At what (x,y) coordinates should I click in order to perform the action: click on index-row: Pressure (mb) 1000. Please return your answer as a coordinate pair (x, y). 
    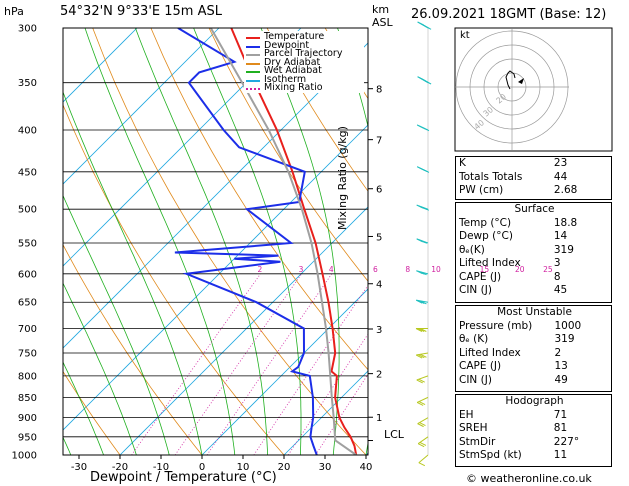
    Looking at the image, I should click on (534, 327).